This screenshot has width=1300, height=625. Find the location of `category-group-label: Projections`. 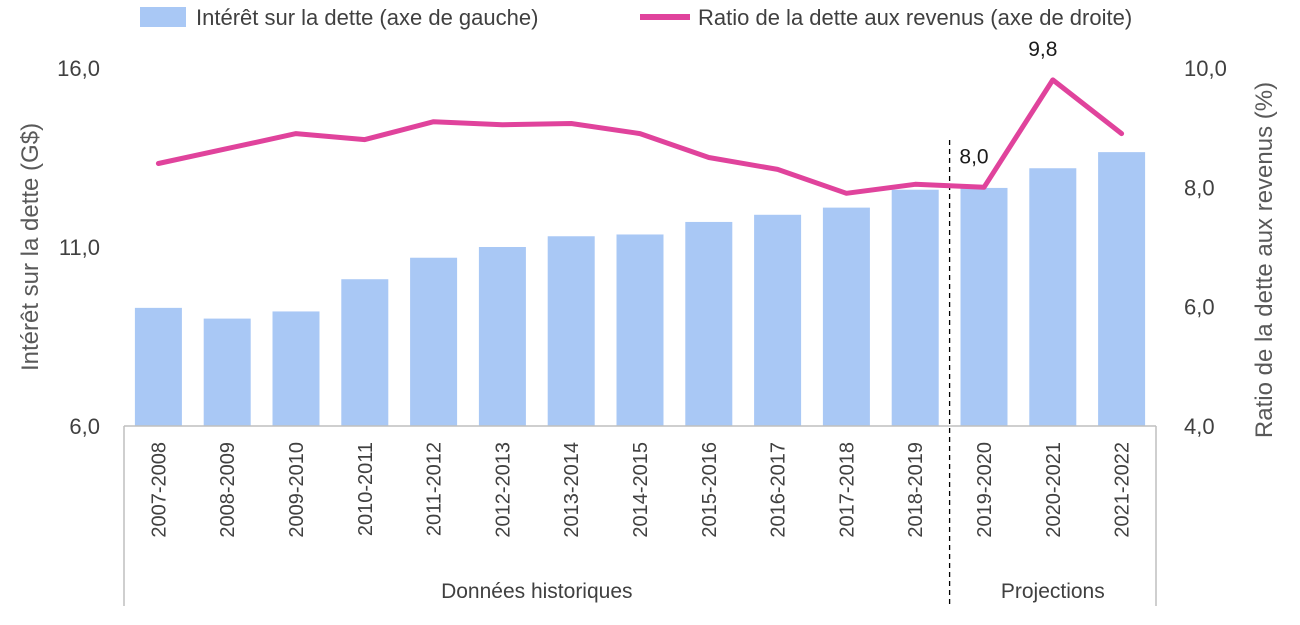

category-group-label: Projections is located at coordinates (1053, 591).